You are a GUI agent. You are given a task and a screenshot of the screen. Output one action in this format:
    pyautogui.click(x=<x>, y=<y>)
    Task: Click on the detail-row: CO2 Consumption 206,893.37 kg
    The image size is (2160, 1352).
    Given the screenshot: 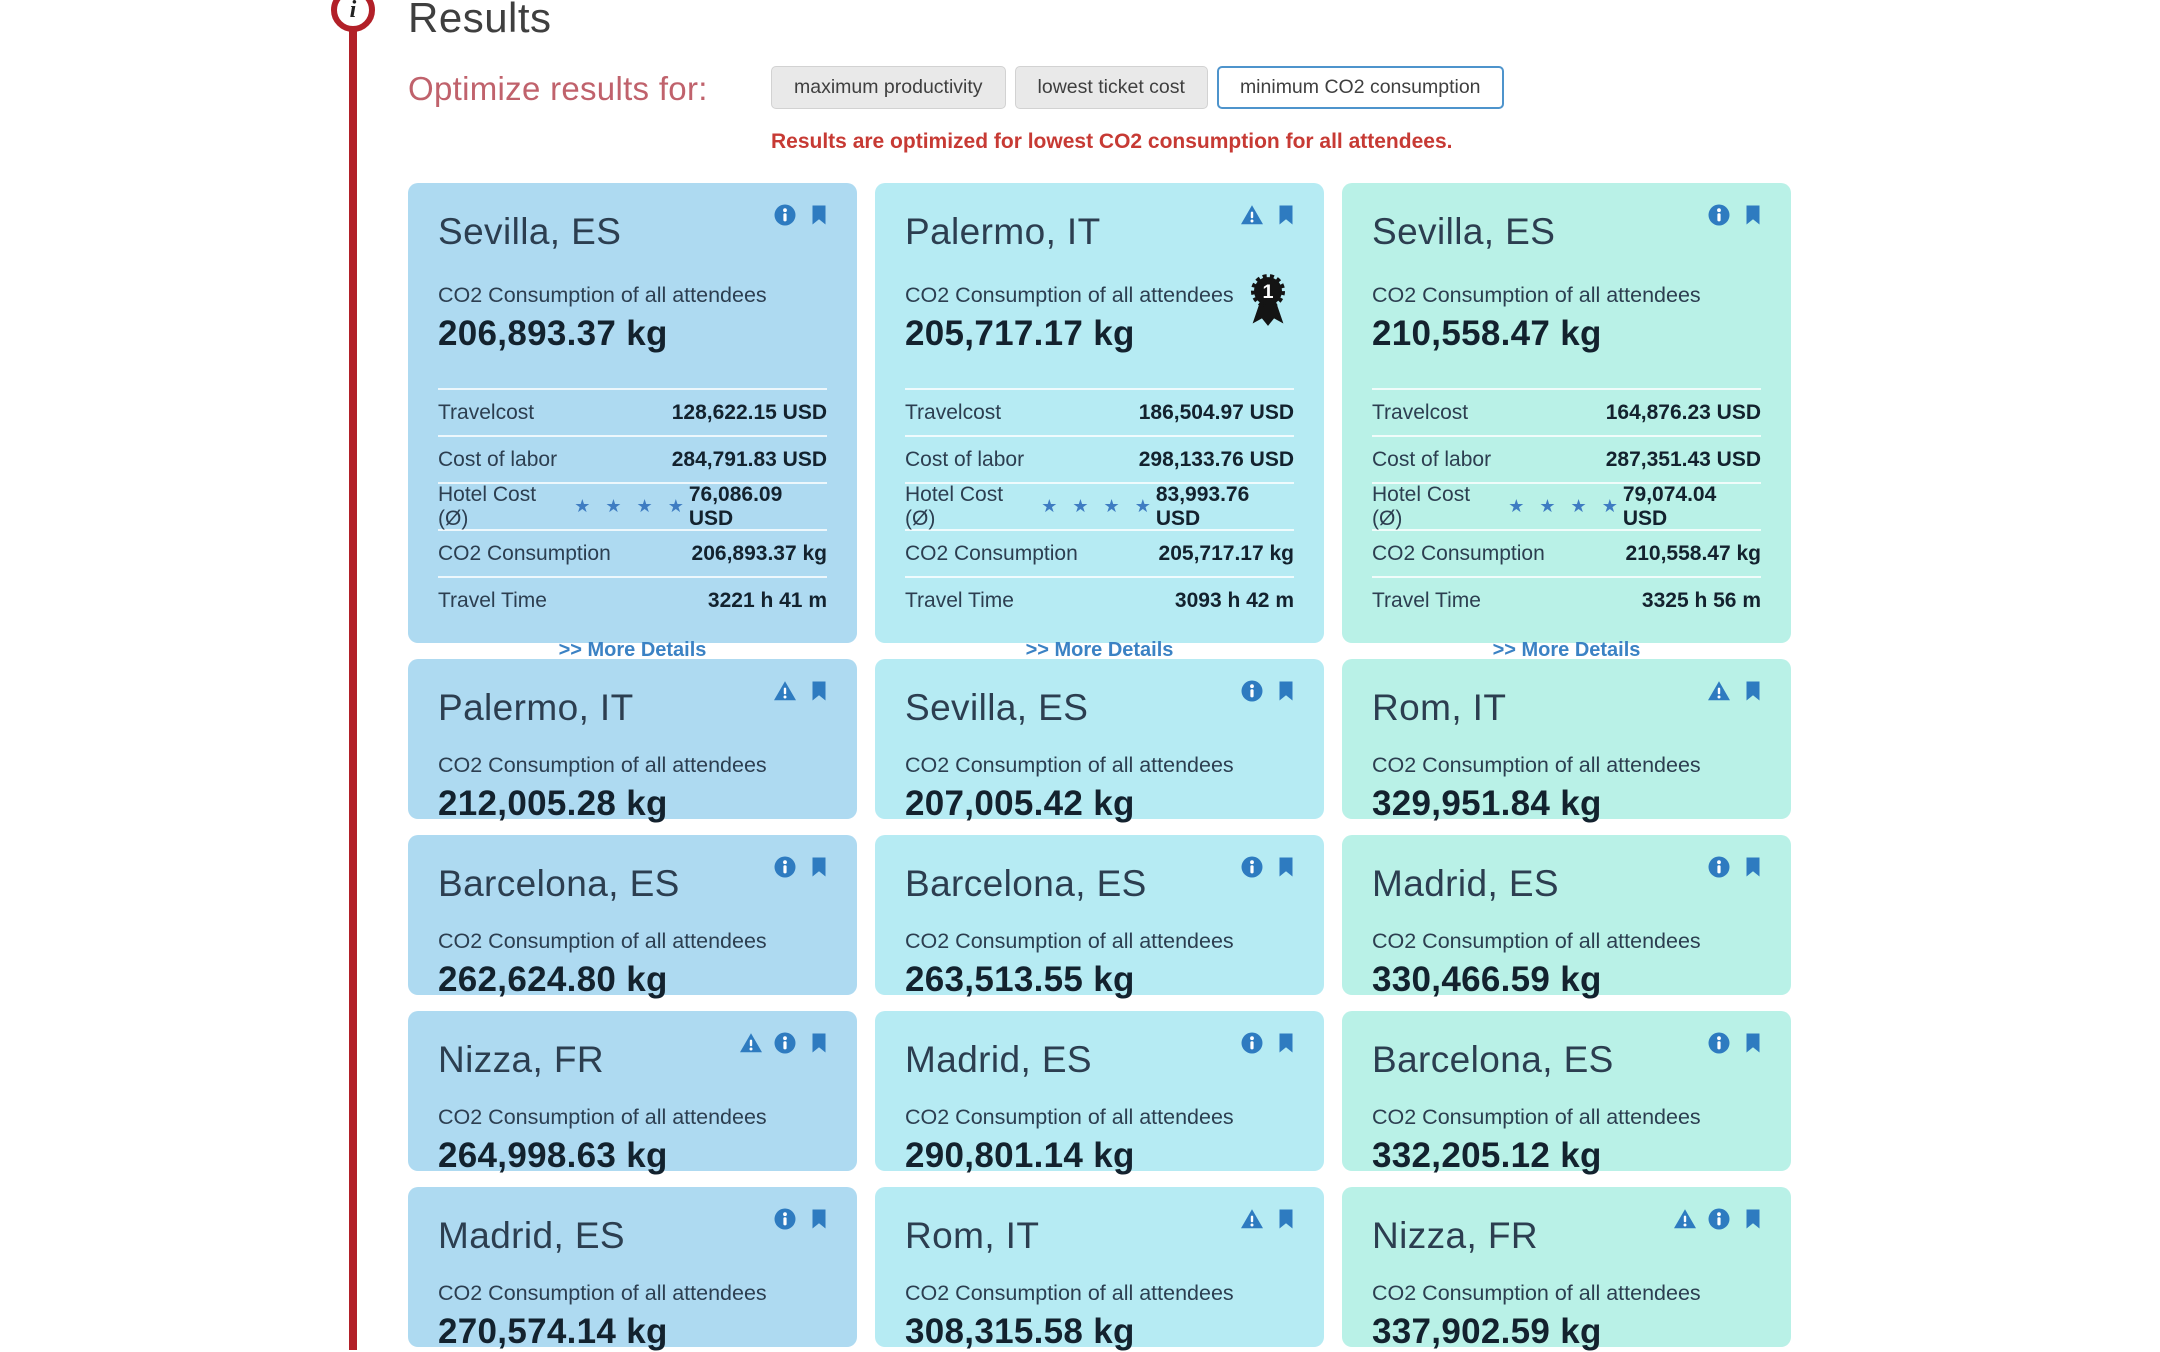 What is the action you would take?
    pyautogui.click(x=632, y=552)
    